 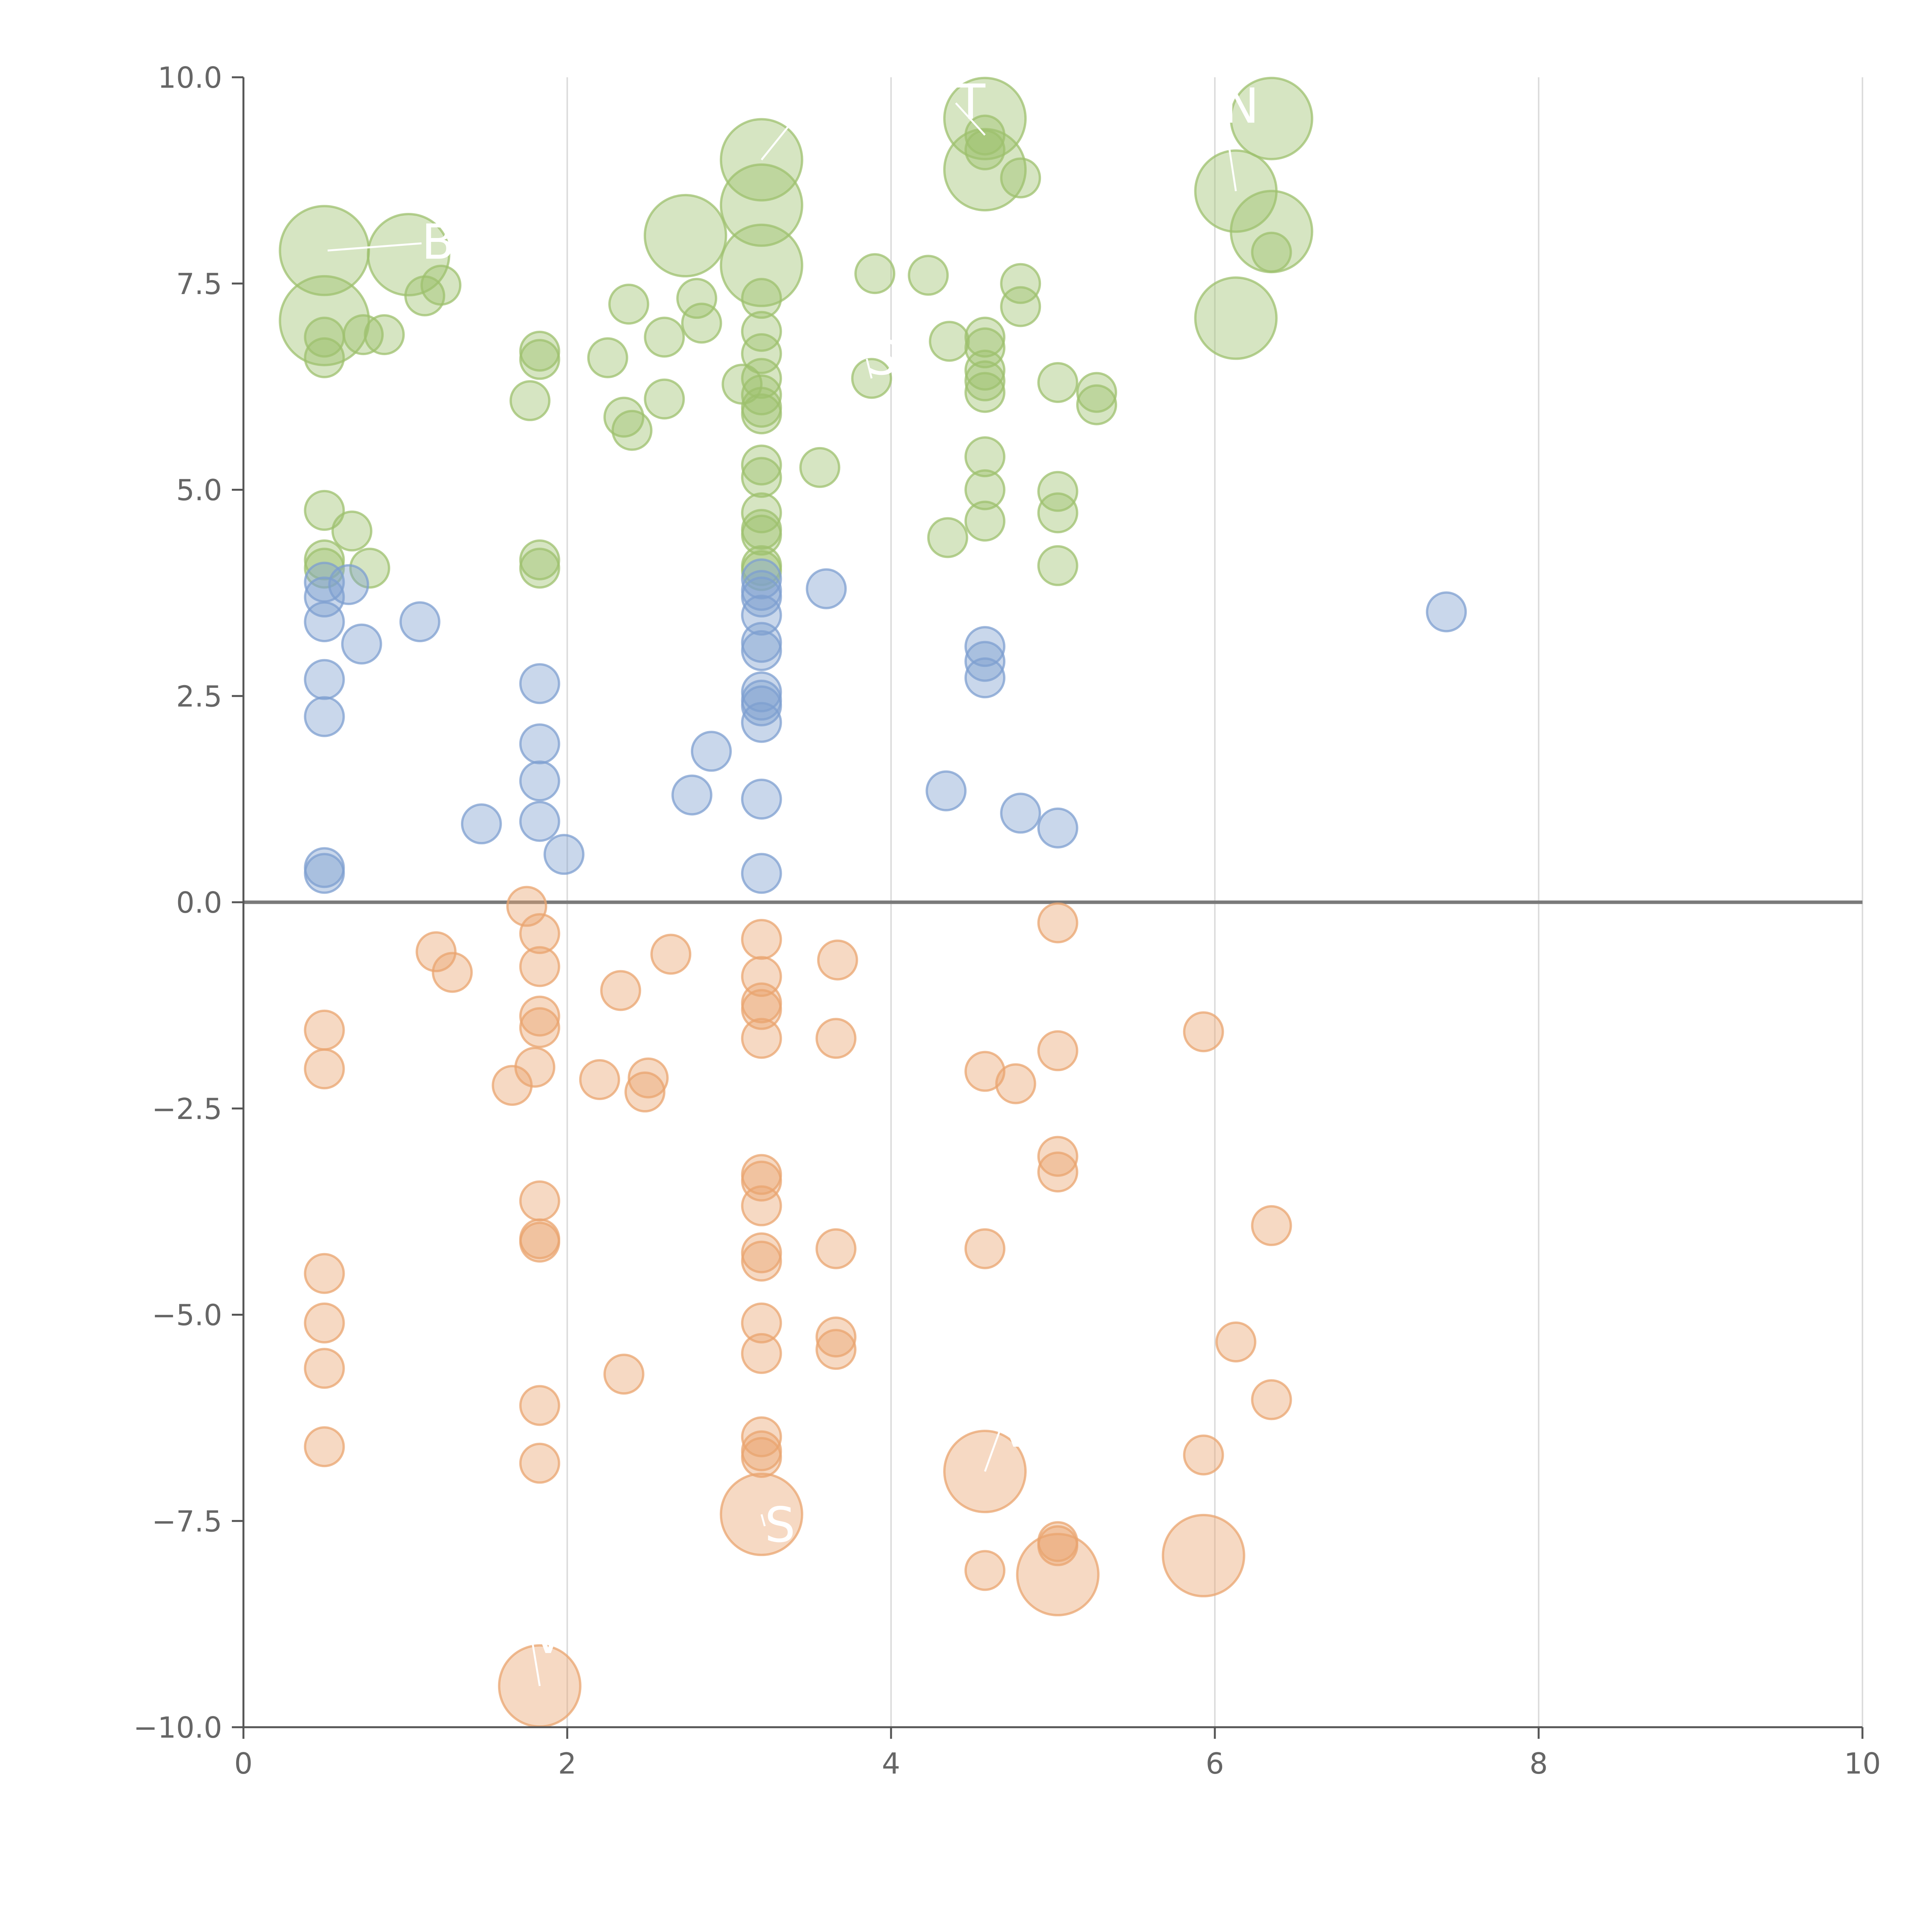 I want to click on y-tick-label-4: 0.0, so click(x=199, y=903).